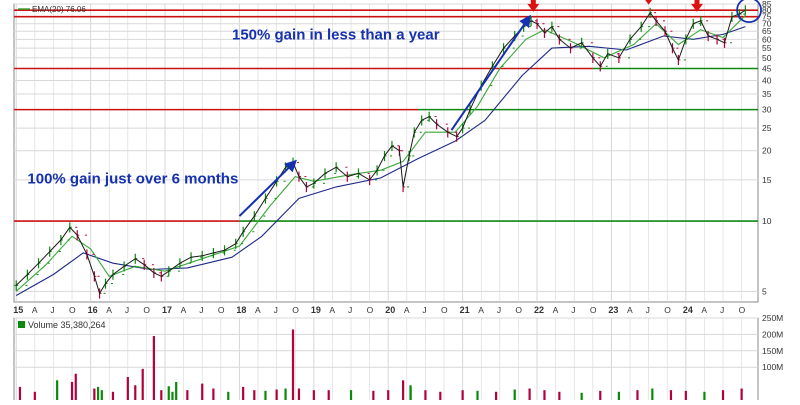  I want to click on time-tick-label: 22, so click(539, 310).